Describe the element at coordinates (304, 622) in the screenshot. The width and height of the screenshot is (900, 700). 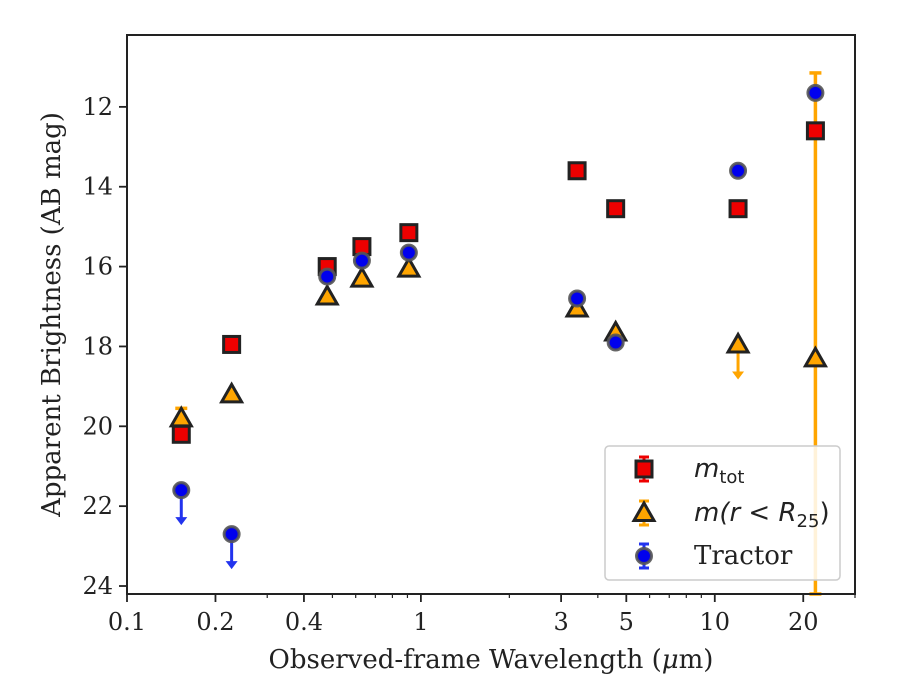
I see `x-tick-label: 0.4` at that location.